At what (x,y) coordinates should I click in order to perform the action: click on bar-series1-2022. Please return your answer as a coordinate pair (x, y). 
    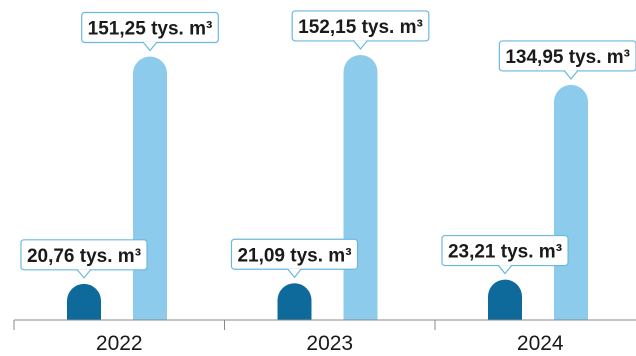
    Looking at the image, I should click on (84, 301).